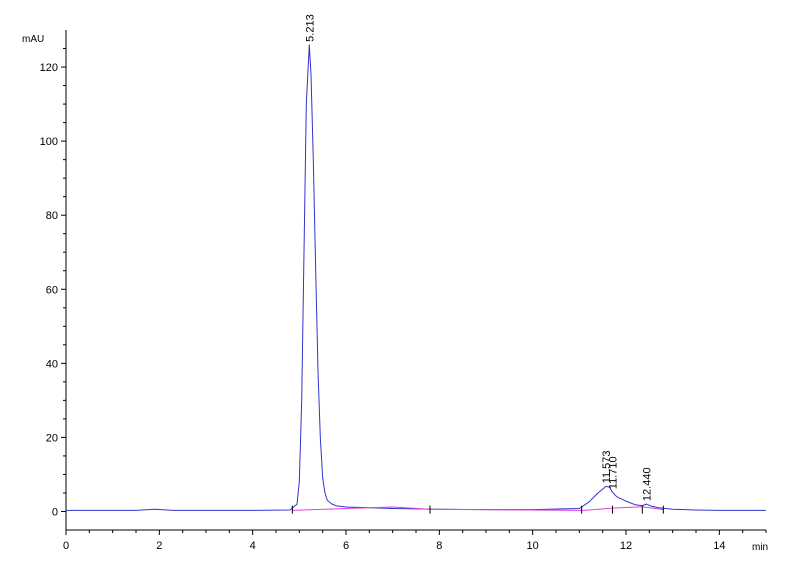 The width and height of the screenshot is (800, 587). What do you see at coordinates (346, 546) in the screenshot?
I see `x-tick-label: 6` at bounding box center [346, 546].